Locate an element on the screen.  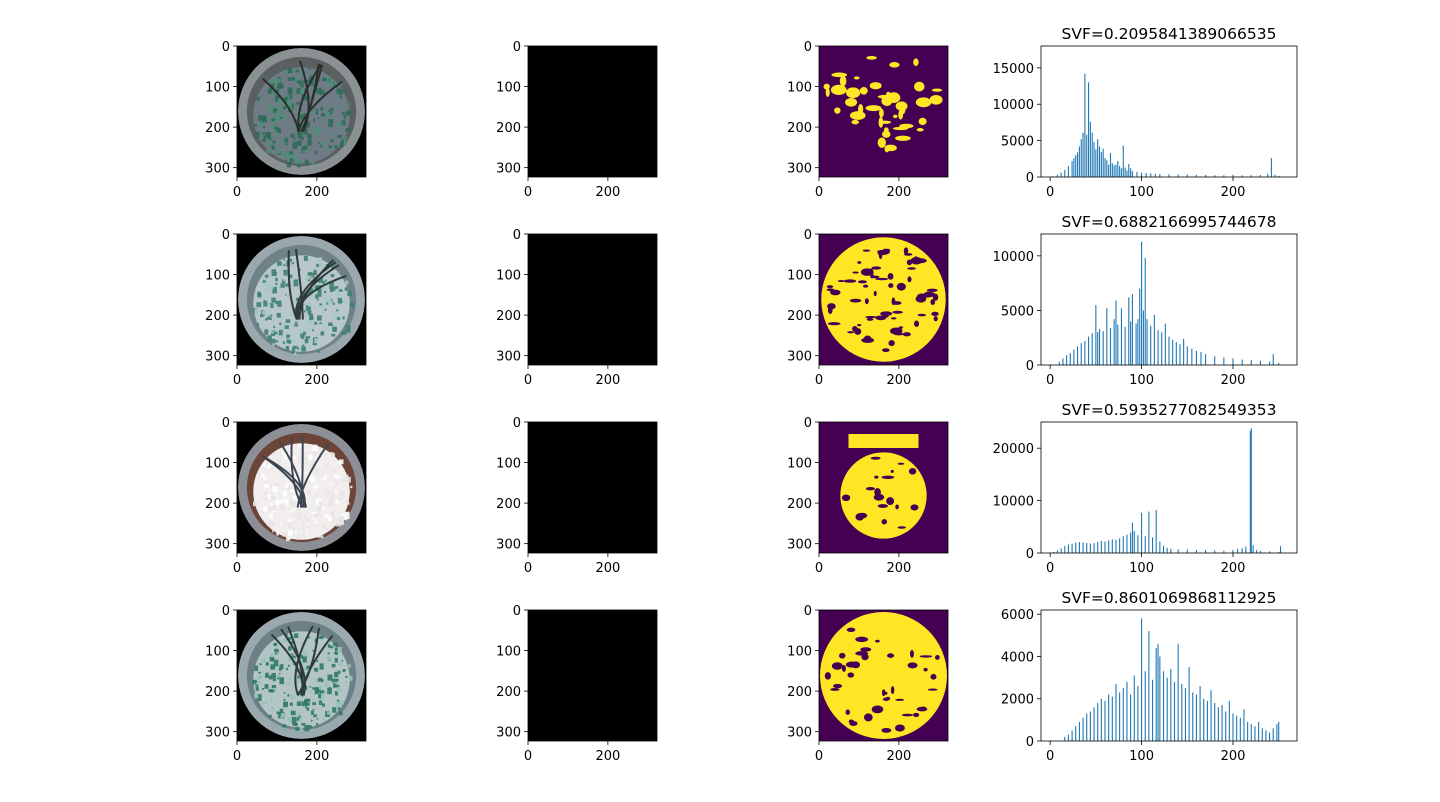
y-tick-label: 200 is located at coordinates (799, 504).